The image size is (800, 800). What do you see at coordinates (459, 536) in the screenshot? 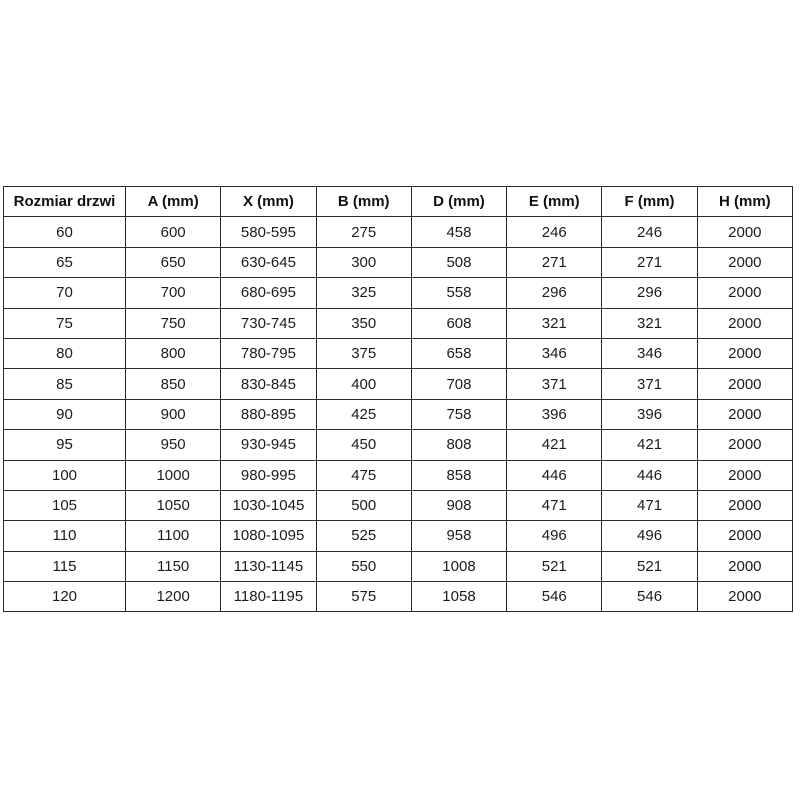
I see `table-cell: 958` at bounding box center [459, 536].